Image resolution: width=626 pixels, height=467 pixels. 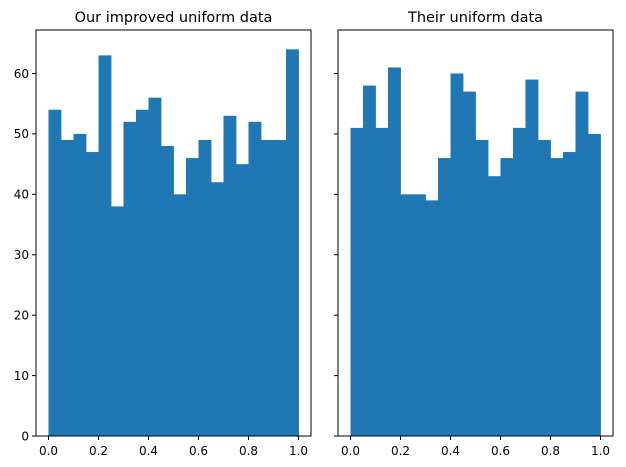 I want to click on left-y-tick-label: 50, so click(x=21, y=134).